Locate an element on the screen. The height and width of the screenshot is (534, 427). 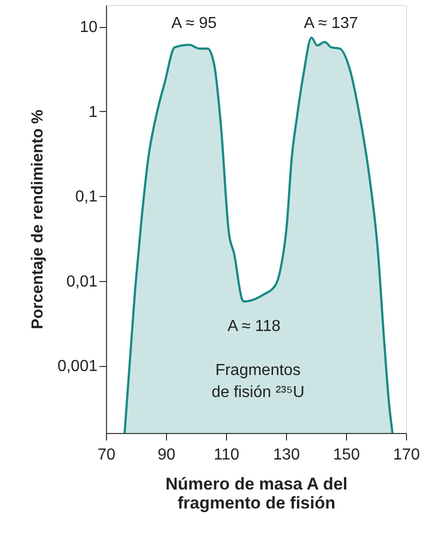
y-tick-label: 0,01 is located at coordinates (82, 281).